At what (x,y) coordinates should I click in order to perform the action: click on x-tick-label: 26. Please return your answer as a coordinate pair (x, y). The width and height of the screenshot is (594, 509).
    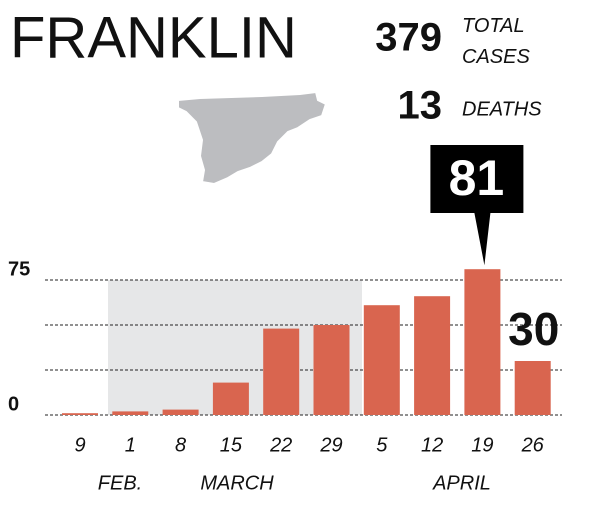
    Looking at the image, I should click on (533, 445).